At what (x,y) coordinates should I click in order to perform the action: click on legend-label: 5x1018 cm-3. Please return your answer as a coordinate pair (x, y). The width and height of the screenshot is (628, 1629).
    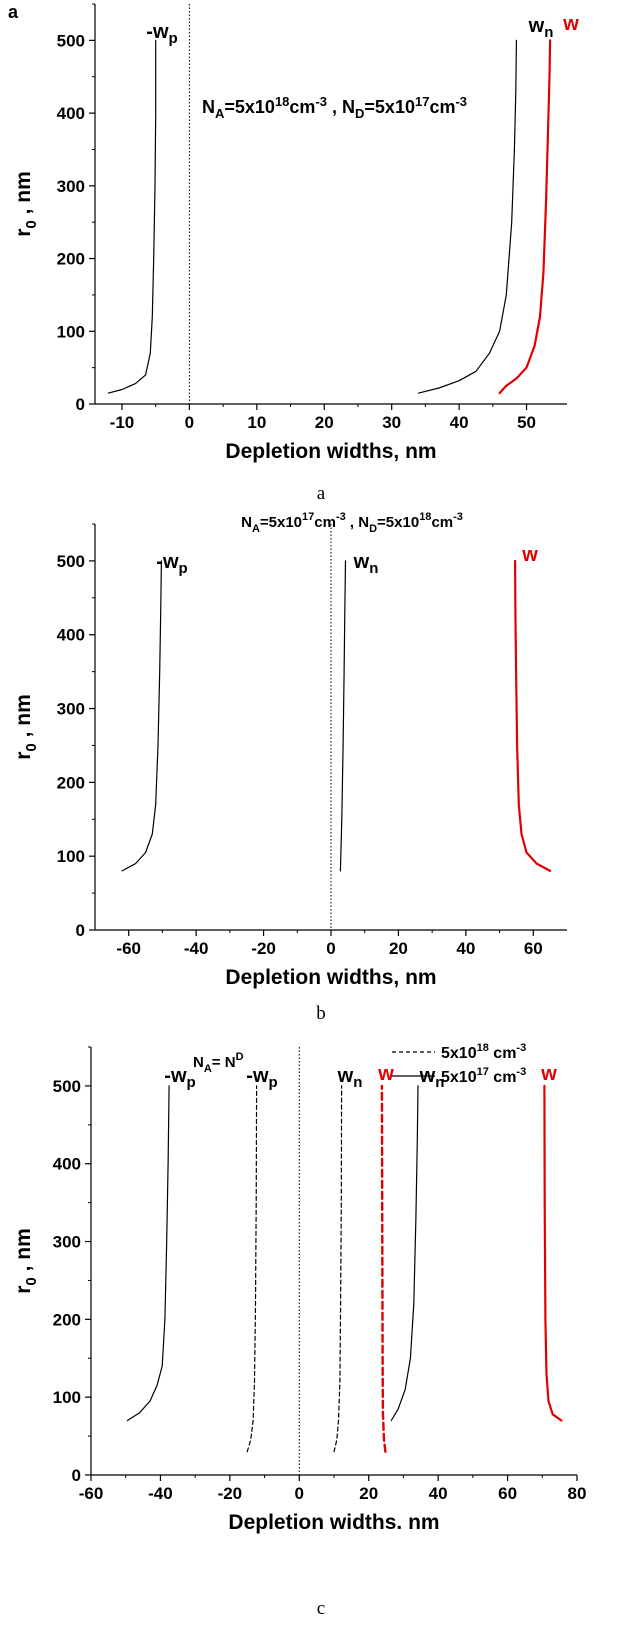
    Looking at the image, I should click on (483, 1052).